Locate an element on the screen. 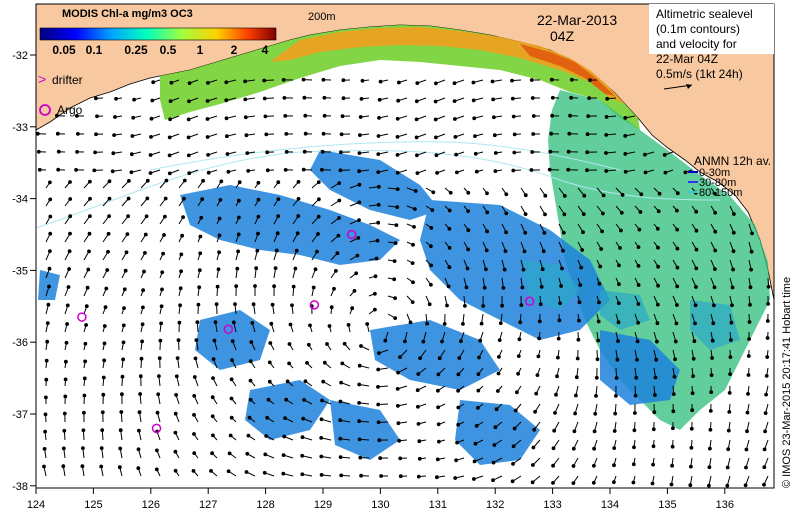 The image size is (800, 520). x-tick-label: 134 is located at coordinates (610, 505).